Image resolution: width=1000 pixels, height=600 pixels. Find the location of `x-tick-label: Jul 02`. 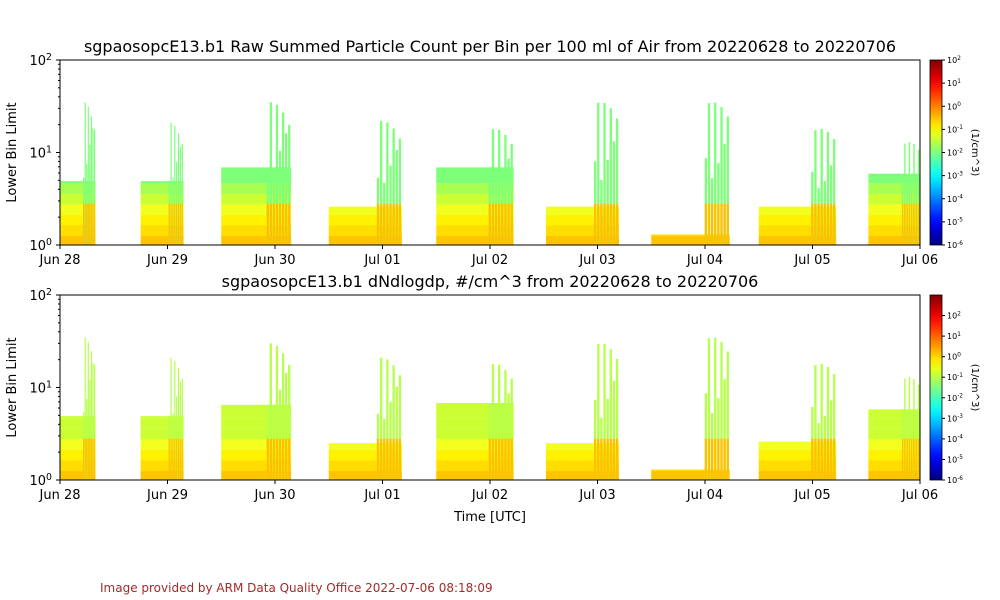

x-tick-label: Jul 02 is located at coordinates (489, 260).